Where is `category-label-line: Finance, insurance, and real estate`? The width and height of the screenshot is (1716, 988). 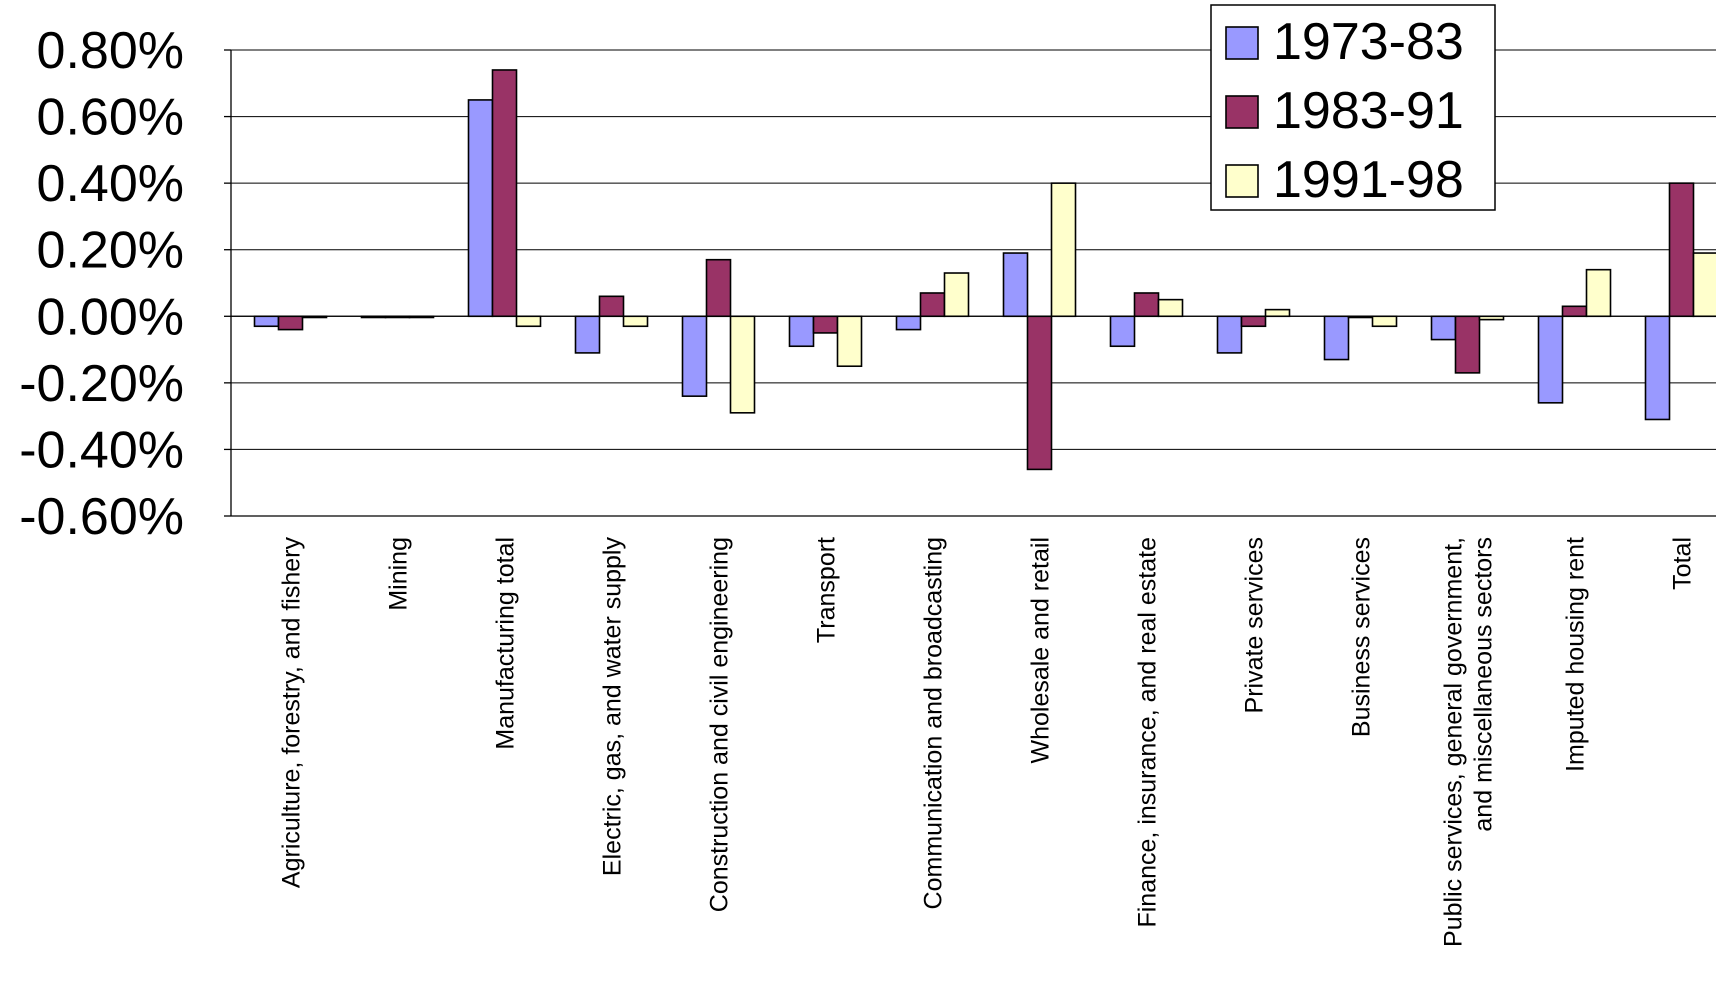
category-label-line: Finance, insurance, and real estate is located at coordinates (1148, 732).